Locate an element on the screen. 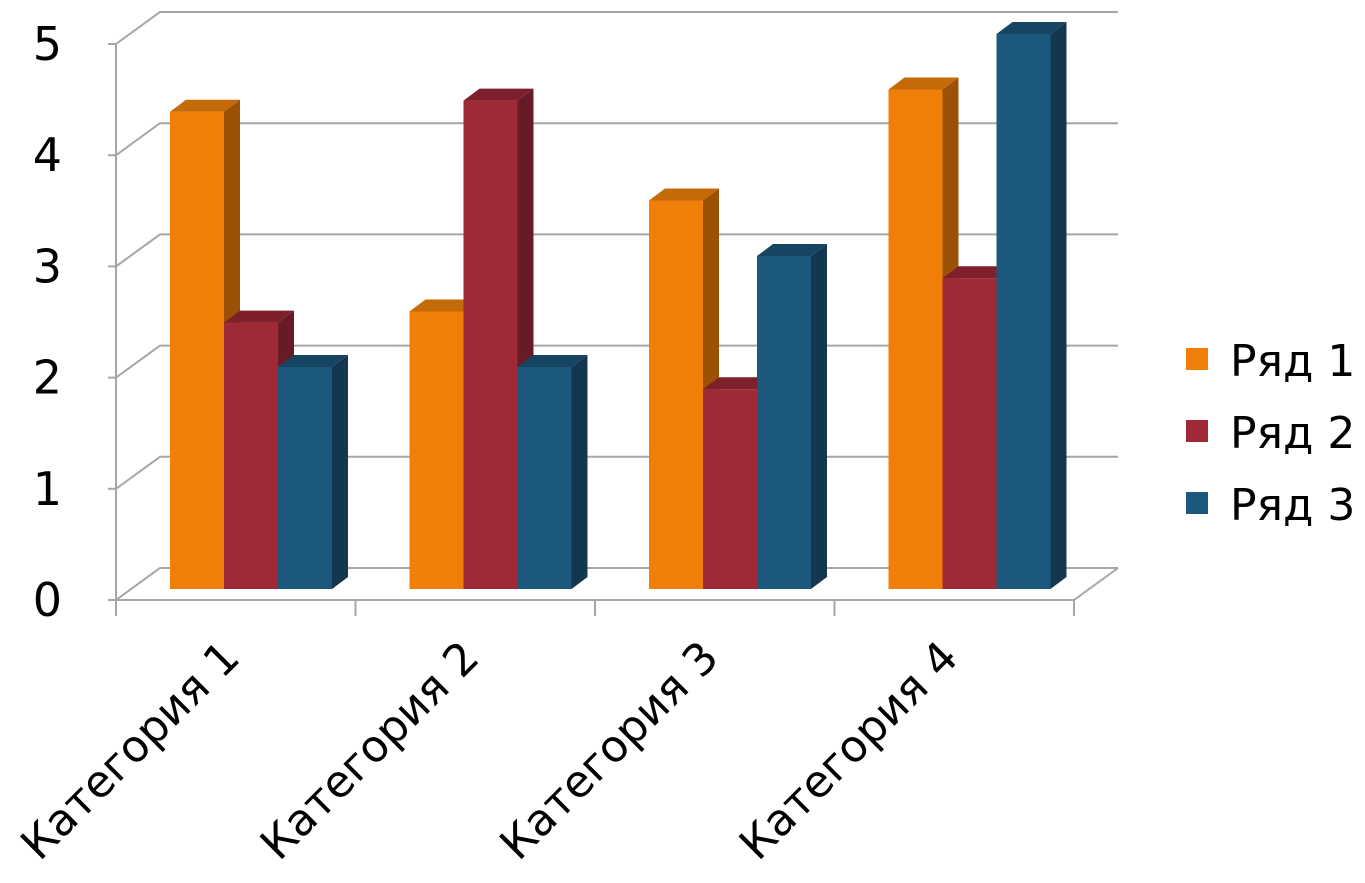  legend: Ряд 1 Ряд 2 Ряд 3 is located at coordinates (1270, 433).